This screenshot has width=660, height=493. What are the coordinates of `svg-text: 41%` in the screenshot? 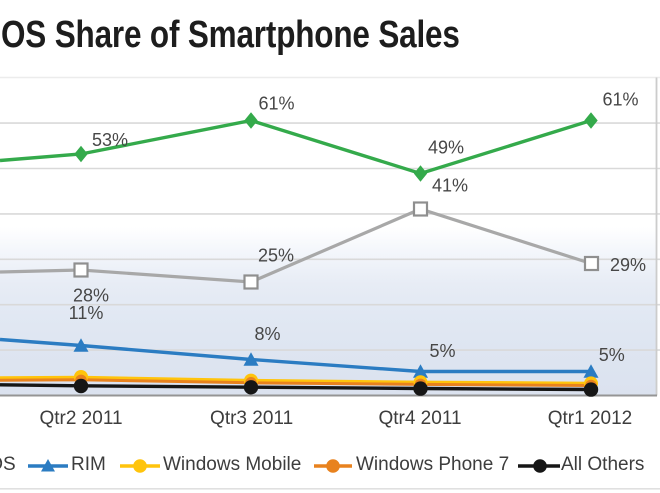 It's located at (450, 186).